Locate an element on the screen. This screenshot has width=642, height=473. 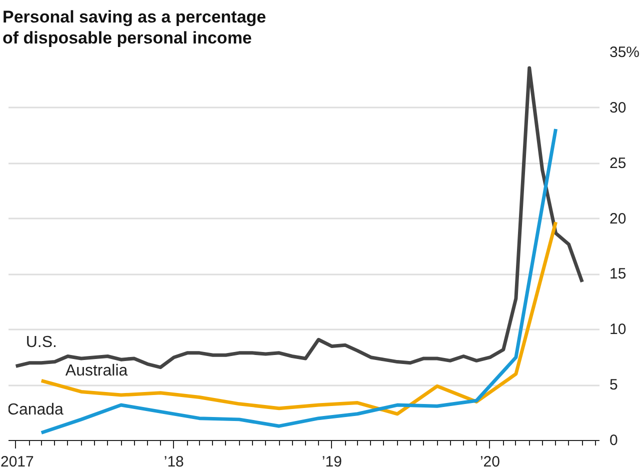
x-tick-label: ’18 is located at coordinates (174, 462).